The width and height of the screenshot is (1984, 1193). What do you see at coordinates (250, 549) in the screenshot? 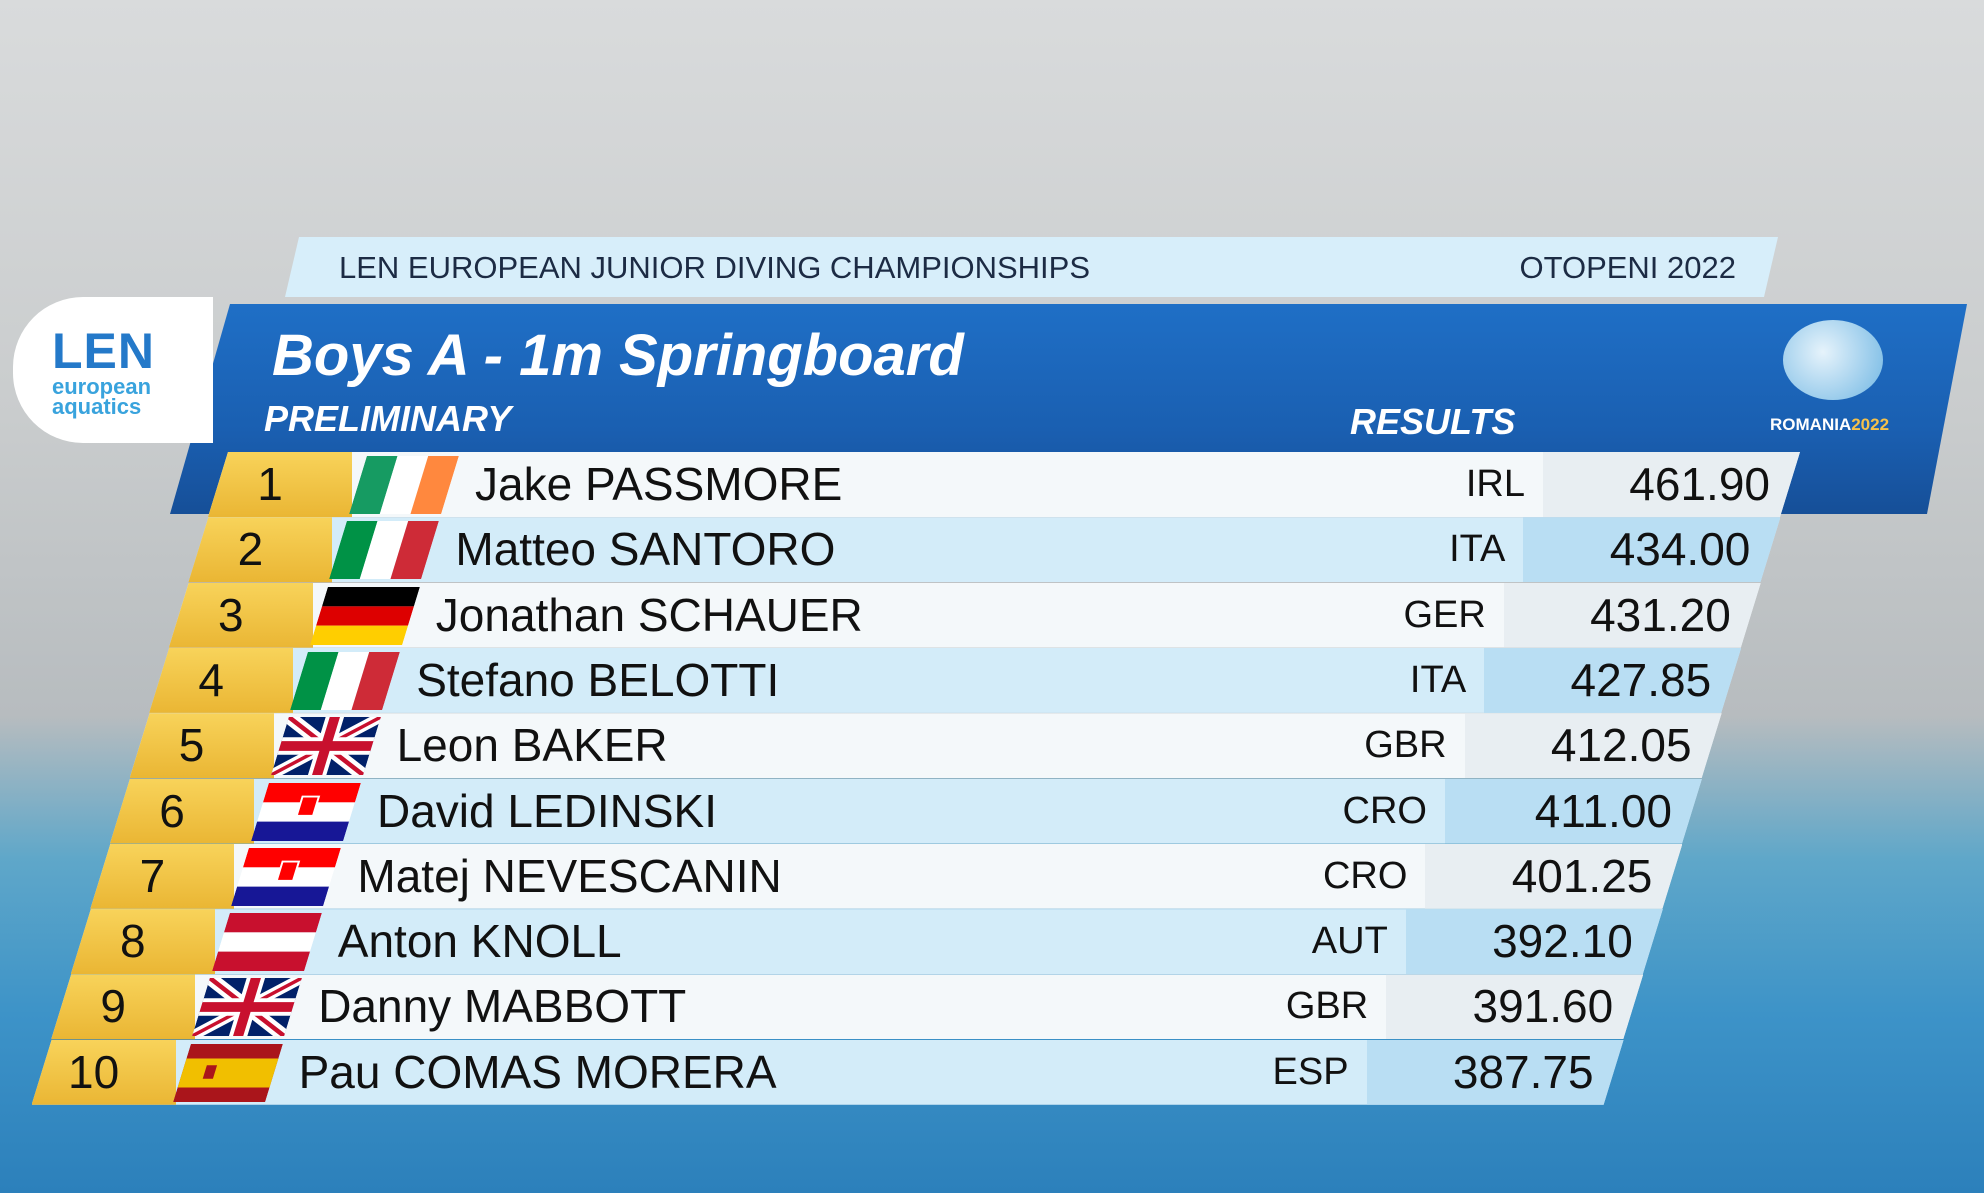
I see `rank: 2` at bounding box center [250, 549].